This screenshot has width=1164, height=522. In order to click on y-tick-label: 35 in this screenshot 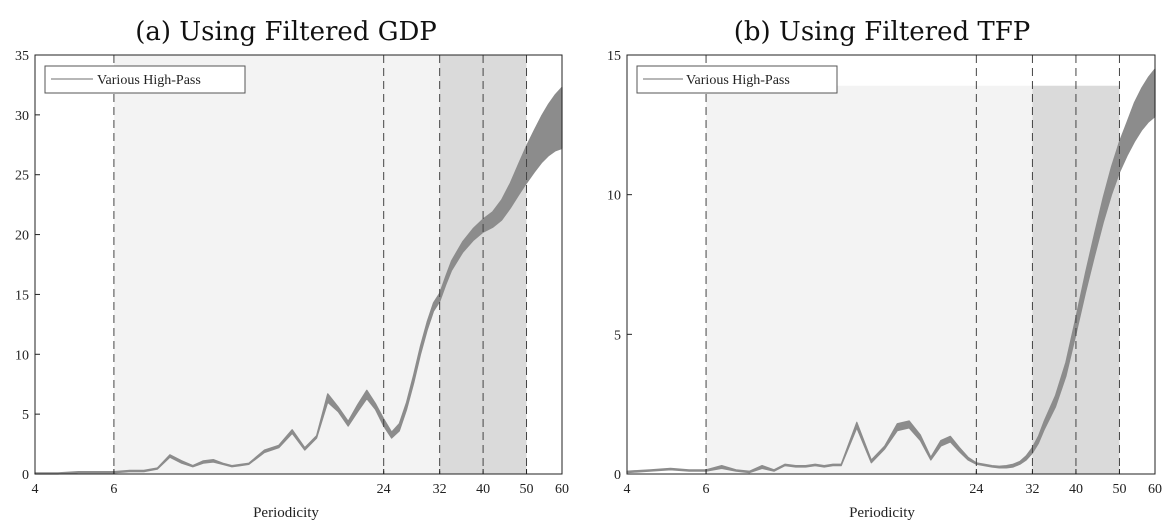, I will do `click(22, 56)`.